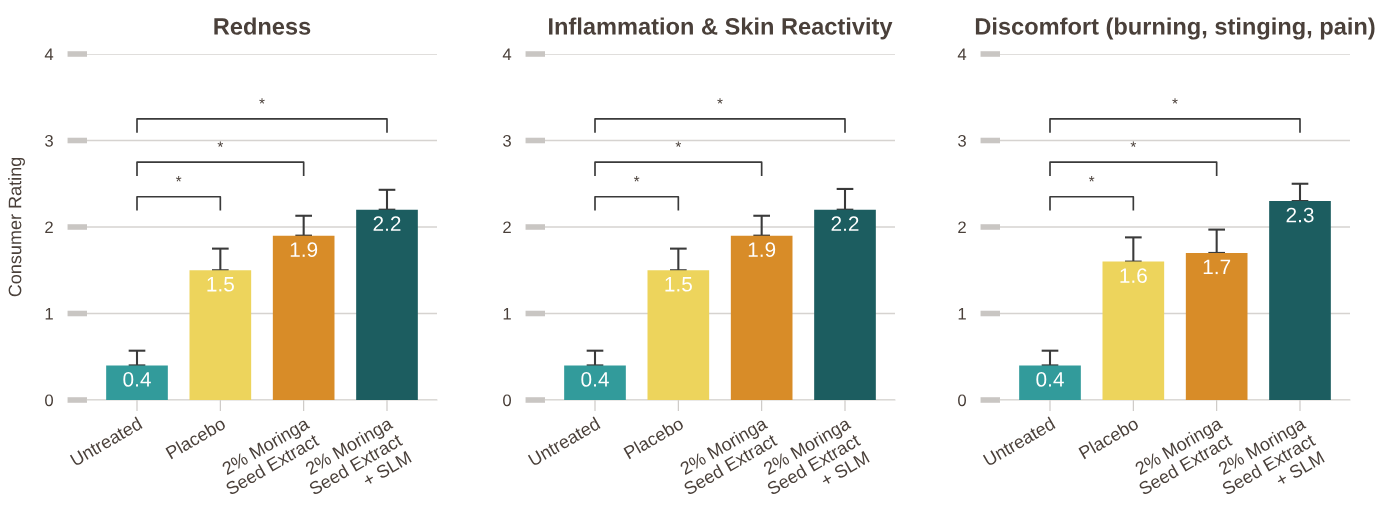 The height and width of the screenshot is (519, 1379). Describe the element at coordinates (16, 227) in the screenshot. I see `y-axis-title: Consumer Rating` at that location.